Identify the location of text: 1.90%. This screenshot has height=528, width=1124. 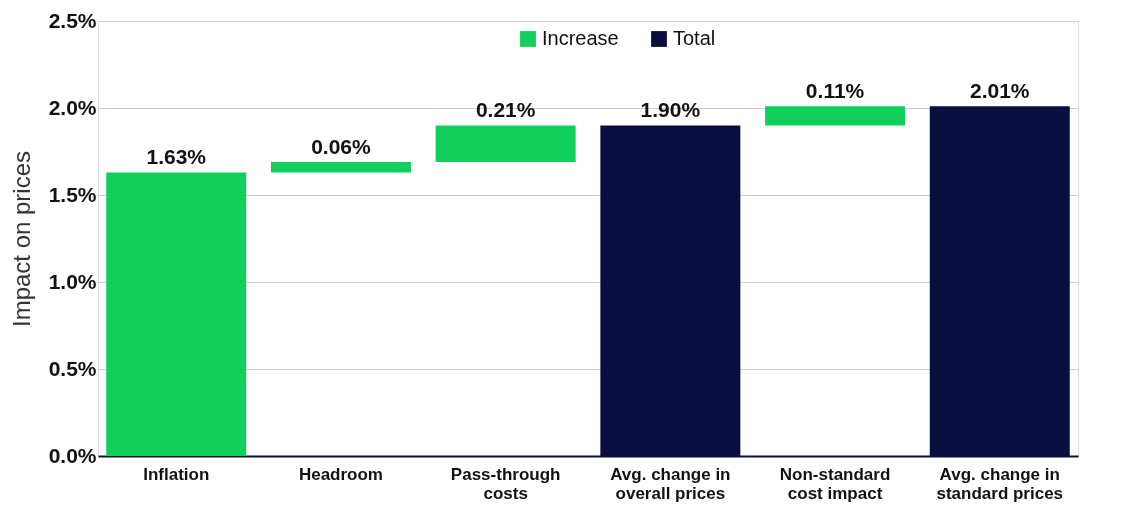
(670, 110).